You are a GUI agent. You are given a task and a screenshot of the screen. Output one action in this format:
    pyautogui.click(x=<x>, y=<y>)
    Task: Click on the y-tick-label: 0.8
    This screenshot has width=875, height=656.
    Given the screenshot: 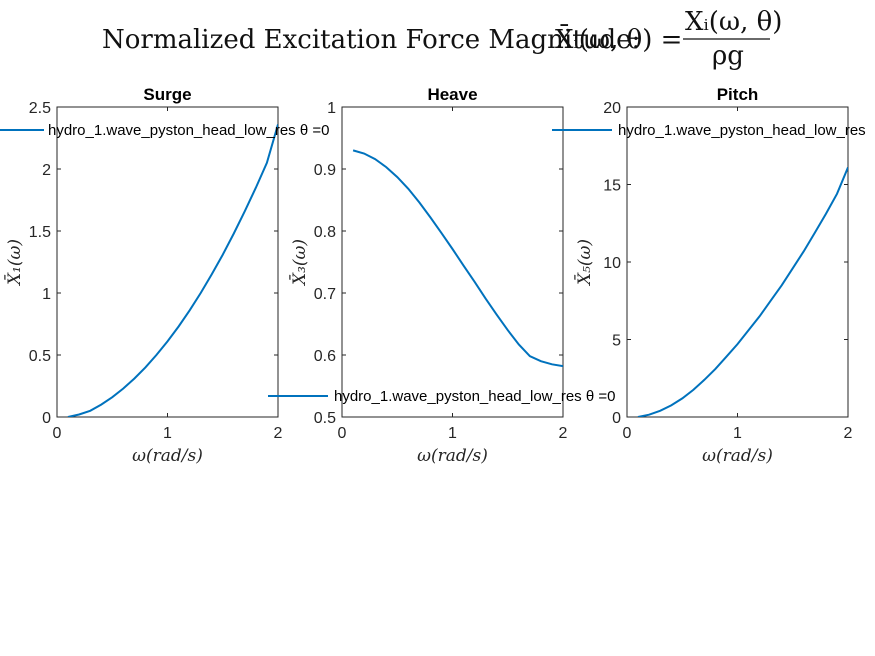 What is the action you would take?
    pyautogui.click(x=325, y=232)
    